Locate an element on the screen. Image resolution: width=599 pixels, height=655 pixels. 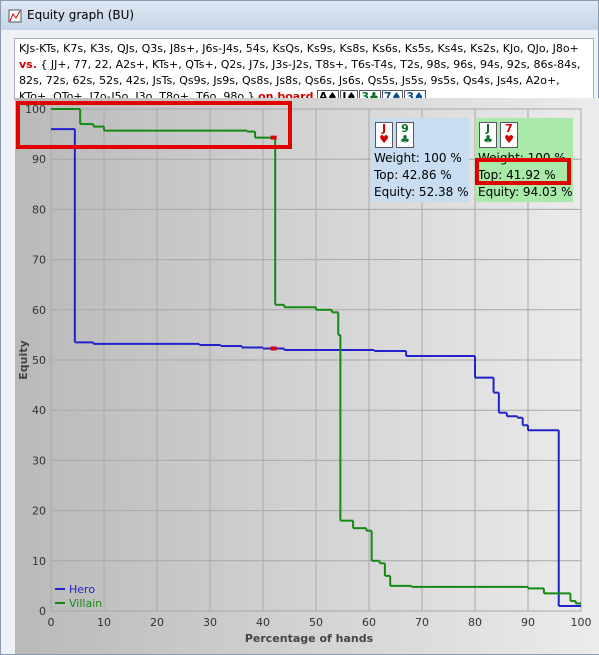
card: 7 ♥ is located at coordinates (509, 135).